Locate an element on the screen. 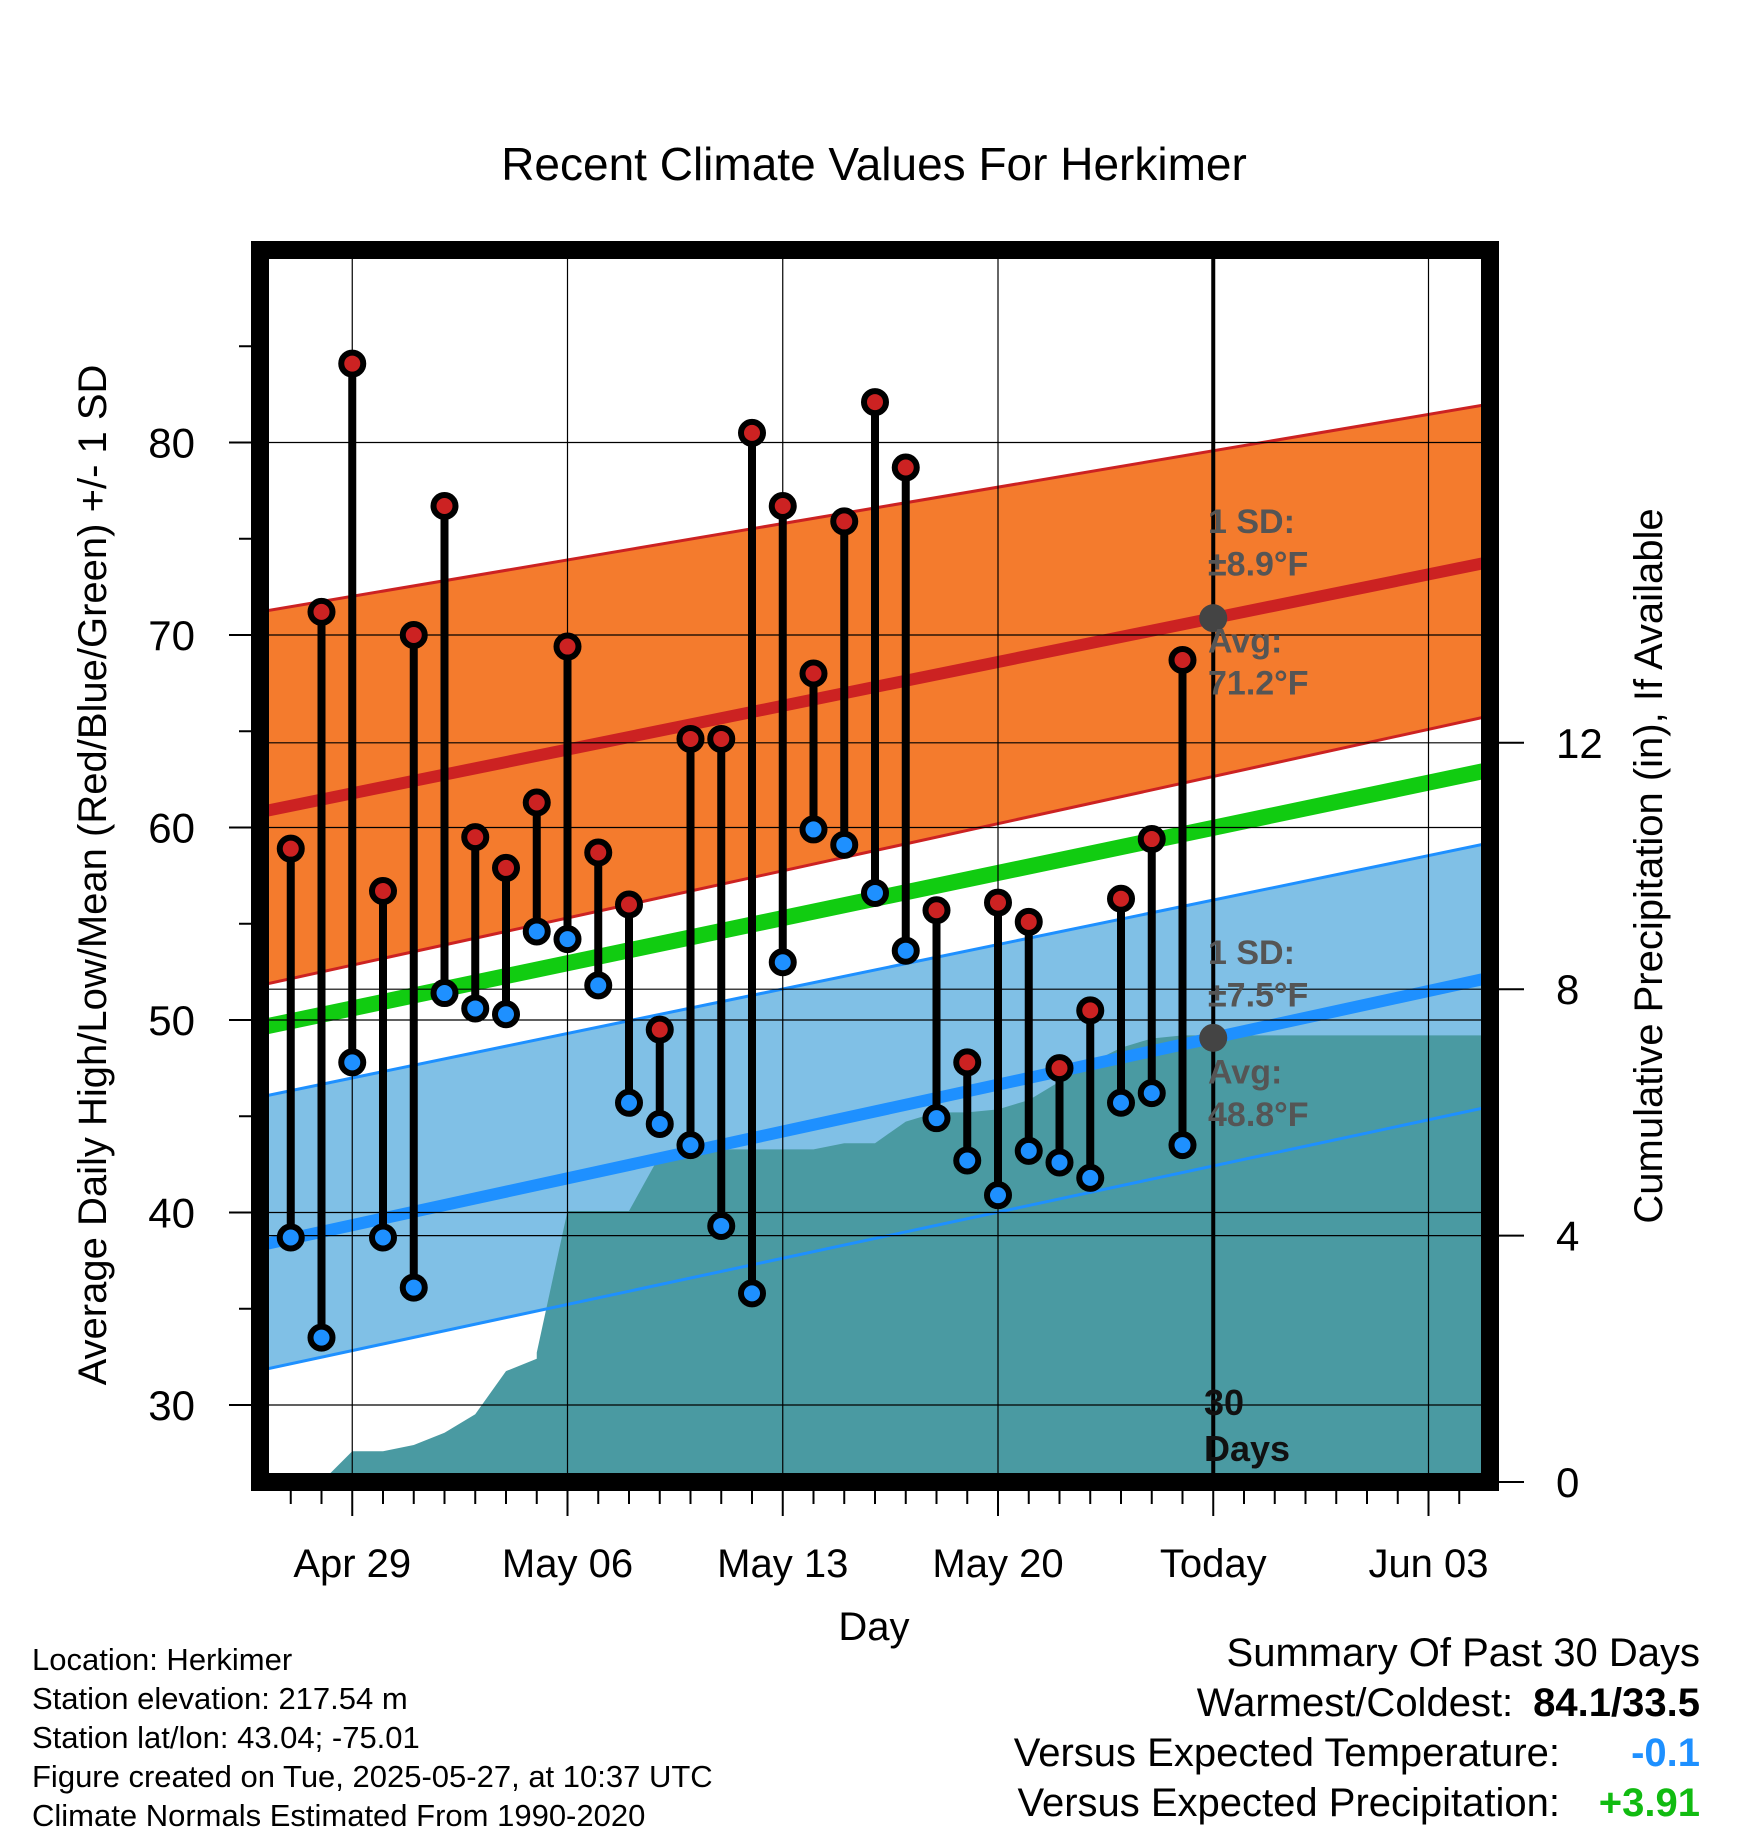  summary-warm-cold: Warmest/Coldest: 84.1/33.5 is located at coordinates (1357, 1703).